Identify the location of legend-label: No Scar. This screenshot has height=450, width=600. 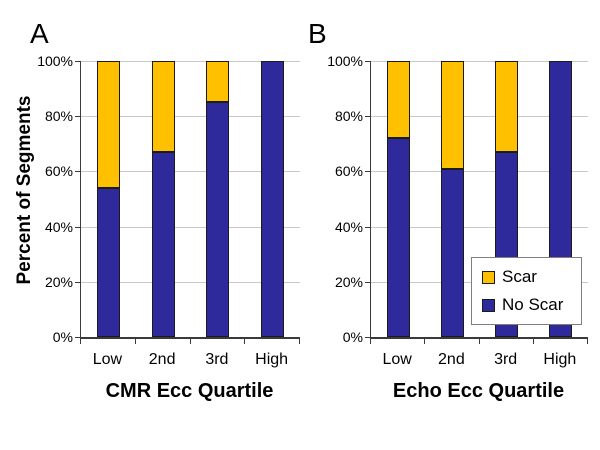
(533, 304).